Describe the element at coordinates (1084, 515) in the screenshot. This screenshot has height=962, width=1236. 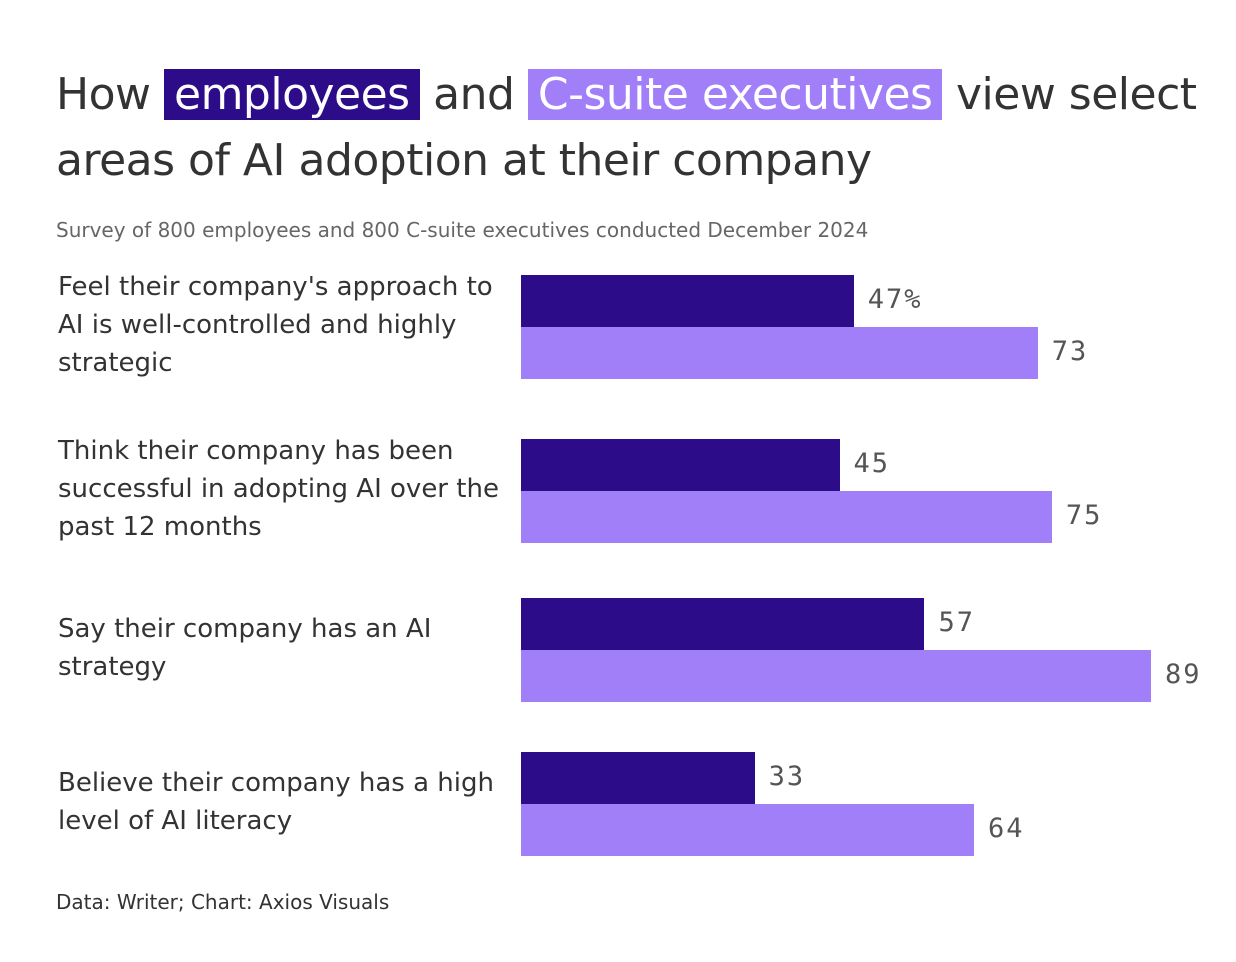
I see `value-label-exec-1: 75` at that location.